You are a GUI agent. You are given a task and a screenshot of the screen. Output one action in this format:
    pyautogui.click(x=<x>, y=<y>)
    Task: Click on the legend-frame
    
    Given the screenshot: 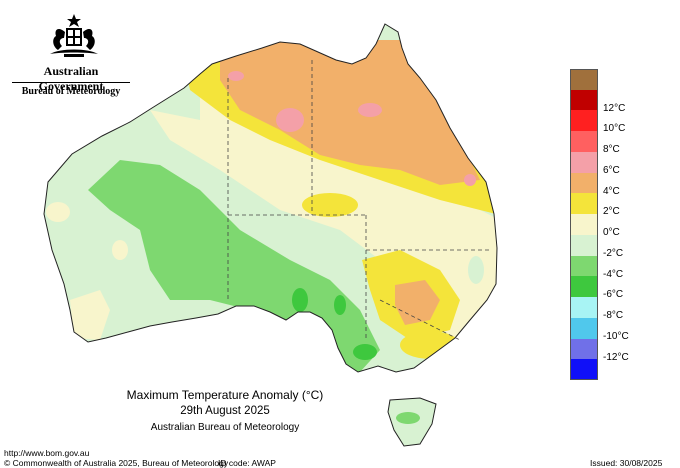 What is the action you would take?
    pyautogui.click(x=584, y=224)
    